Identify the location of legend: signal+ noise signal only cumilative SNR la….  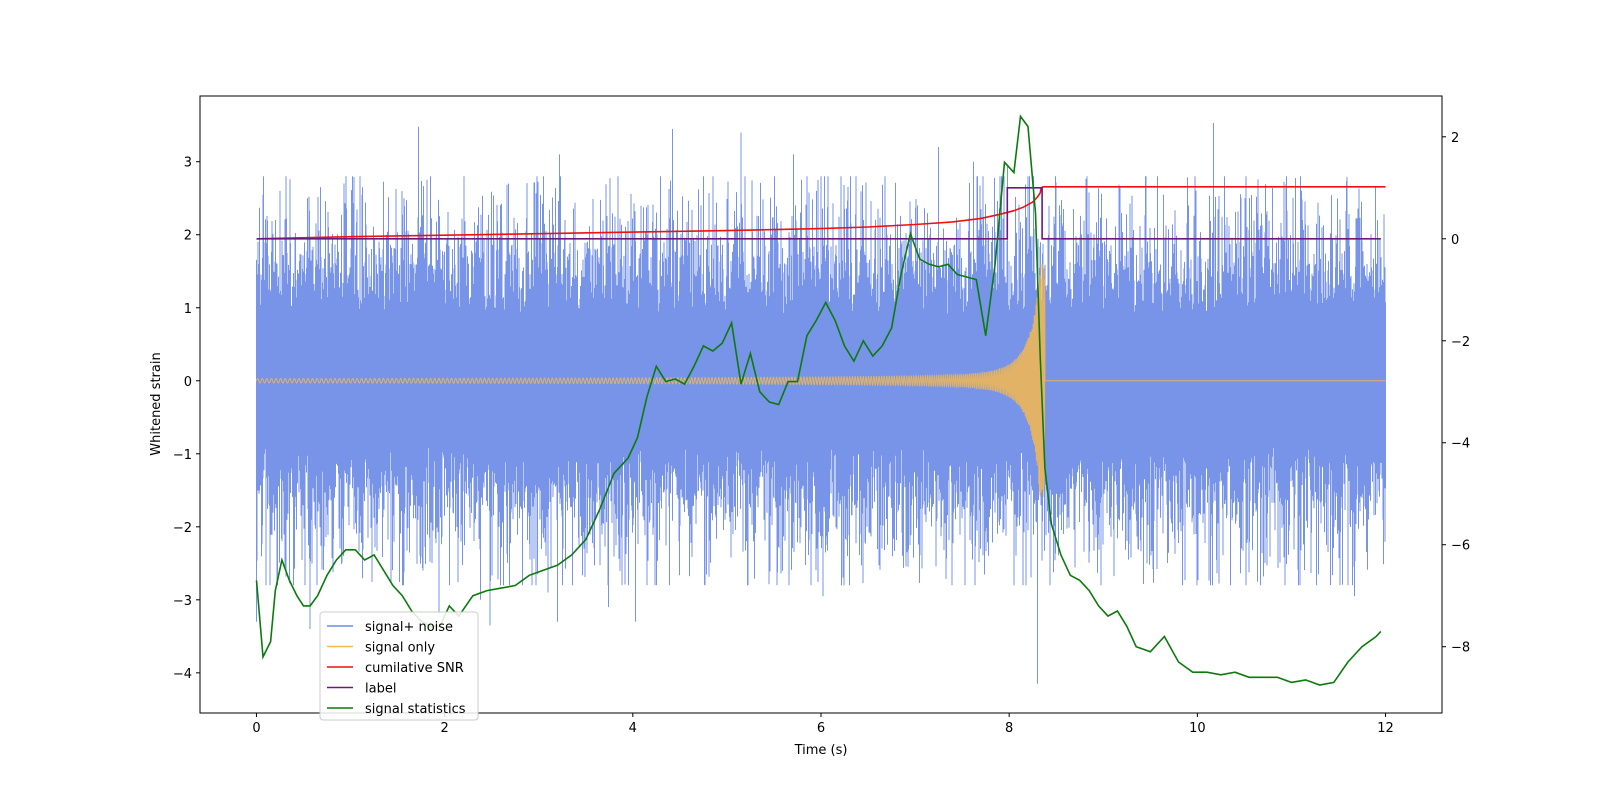
(399, 666).